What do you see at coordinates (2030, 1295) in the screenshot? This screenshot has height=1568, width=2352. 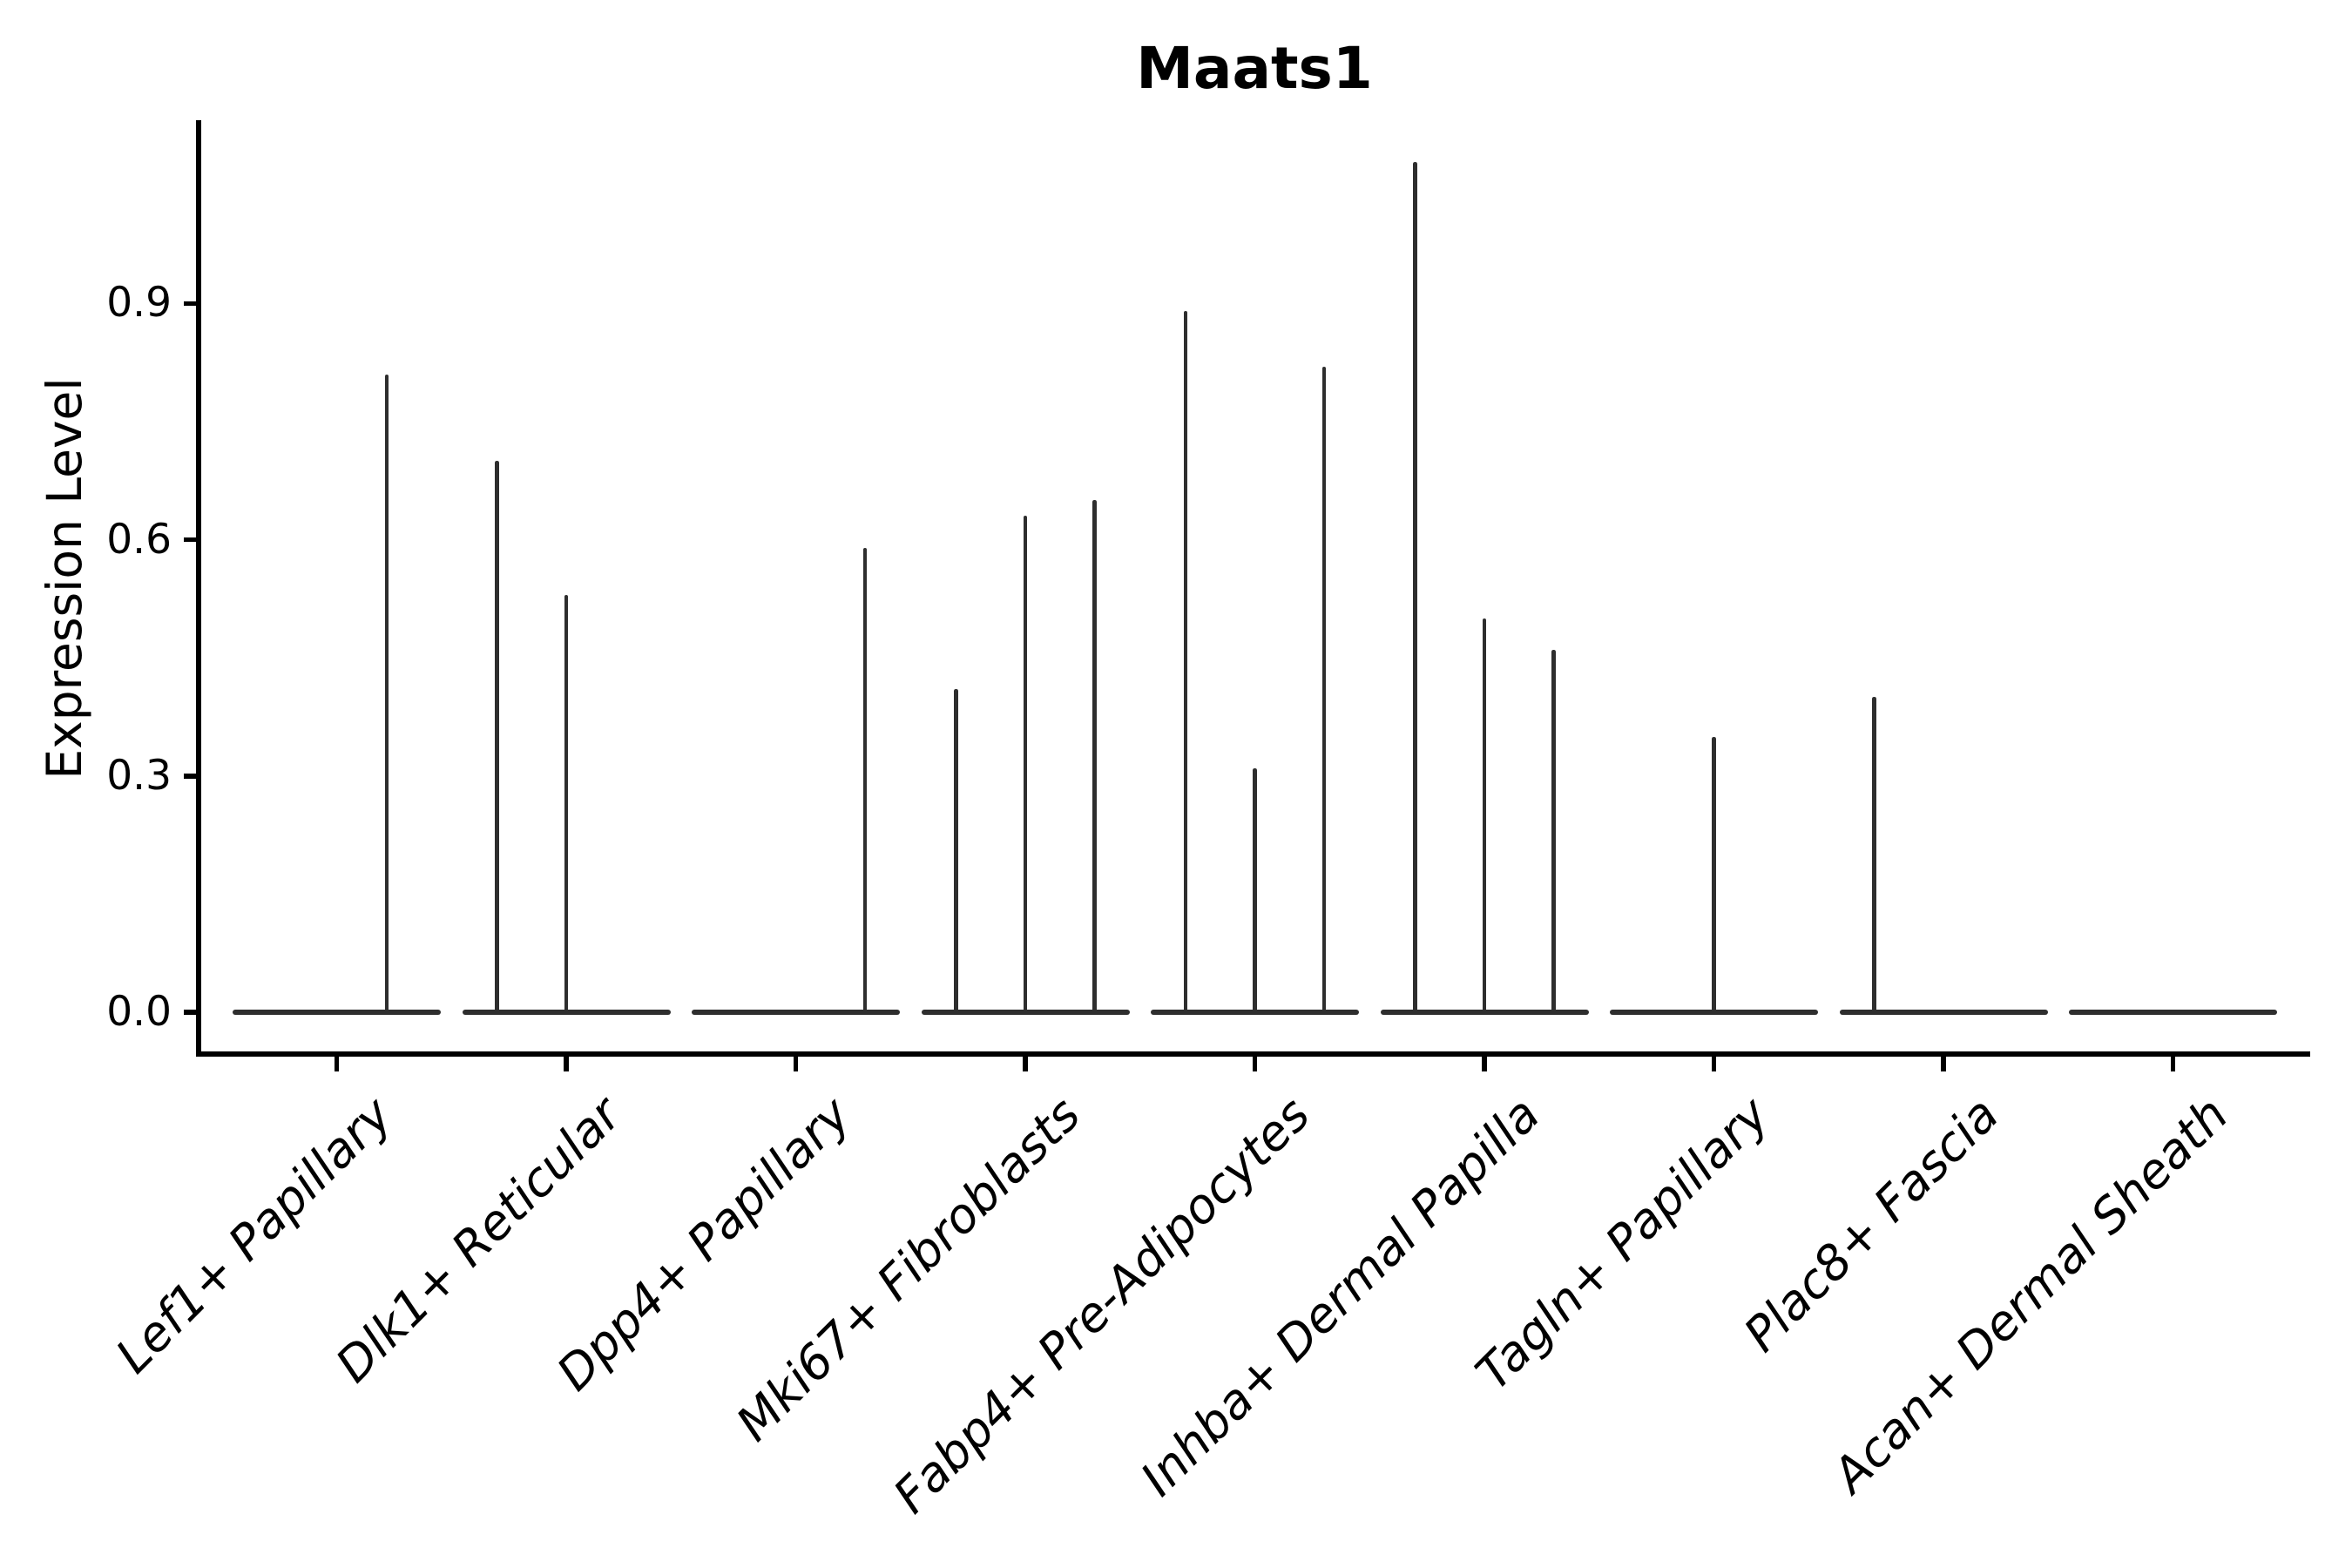 I see `x-tick-label: Acan+ Dermal Sheath` at bounding box center [2030, 1295].